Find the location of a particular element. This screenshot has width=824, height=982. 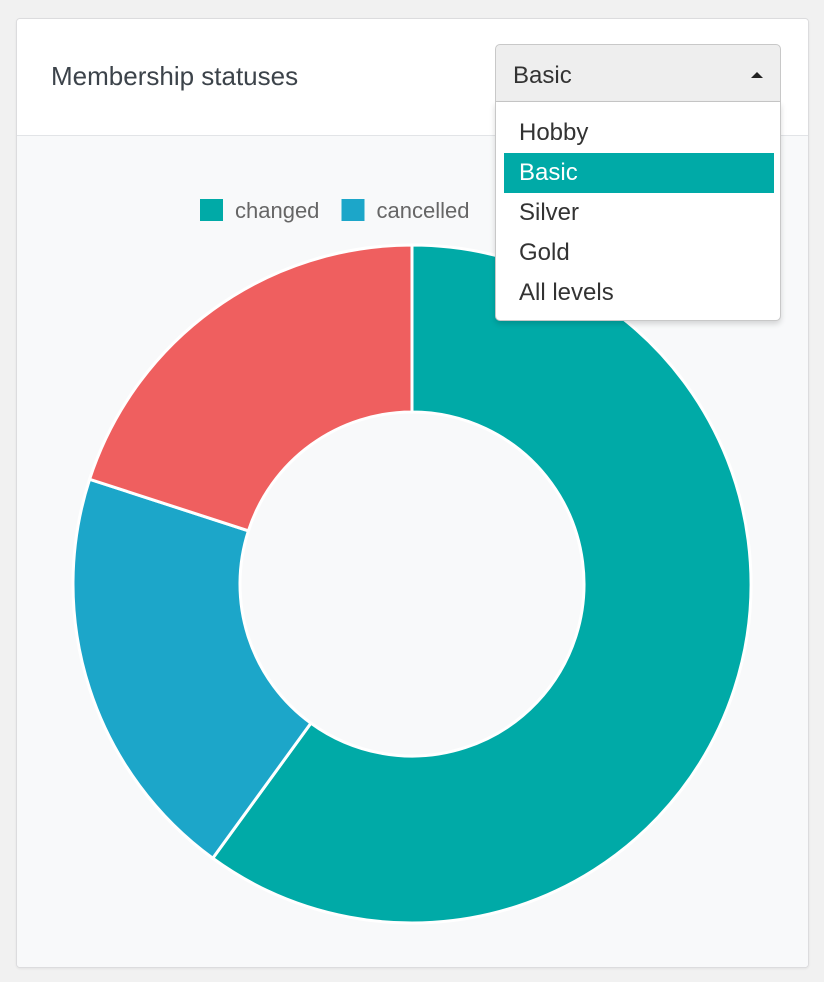

option-gold: Gold is located at coordinates (544, 252).